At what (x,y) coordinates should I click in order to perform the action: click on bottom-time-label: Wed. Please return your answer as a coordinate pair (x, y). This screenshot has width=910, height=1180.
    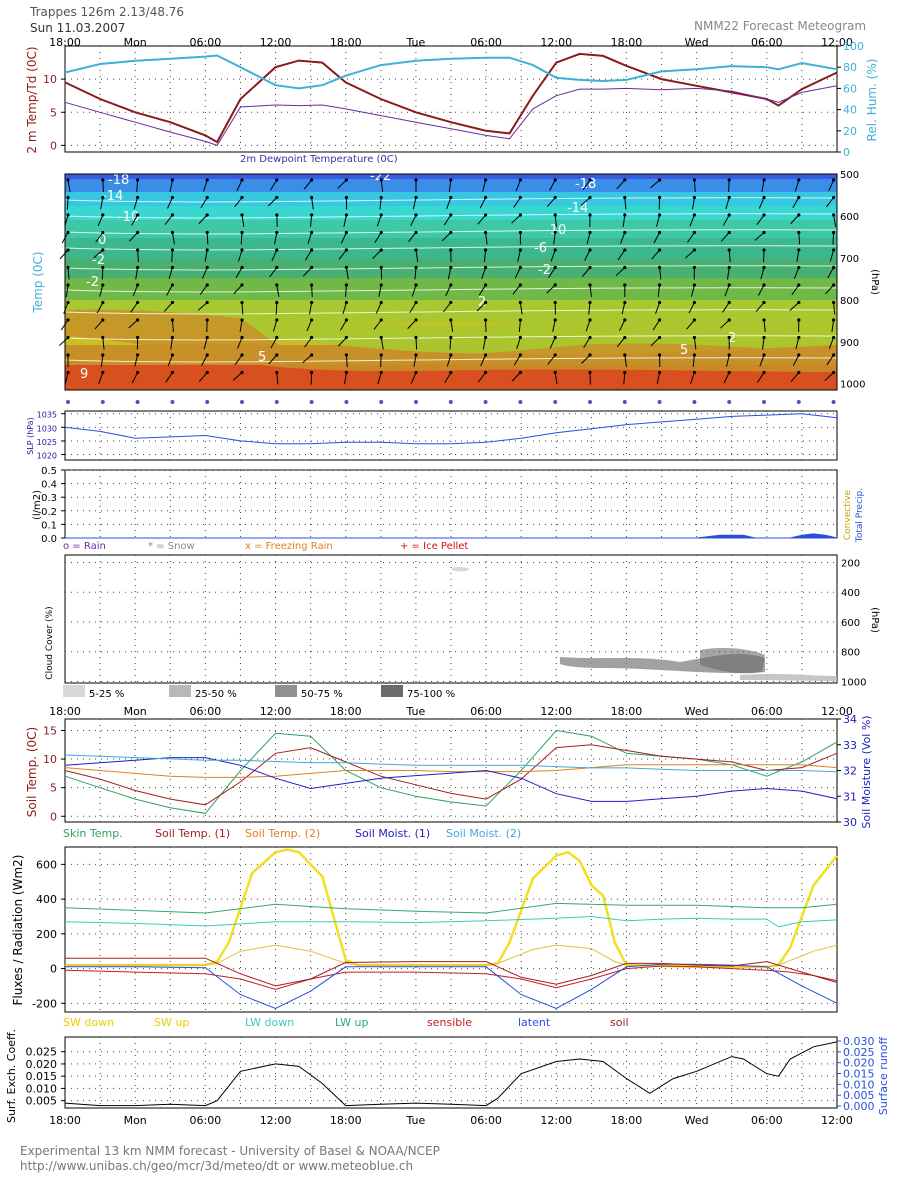
    Looking at the image, I should click on (697, 1120).